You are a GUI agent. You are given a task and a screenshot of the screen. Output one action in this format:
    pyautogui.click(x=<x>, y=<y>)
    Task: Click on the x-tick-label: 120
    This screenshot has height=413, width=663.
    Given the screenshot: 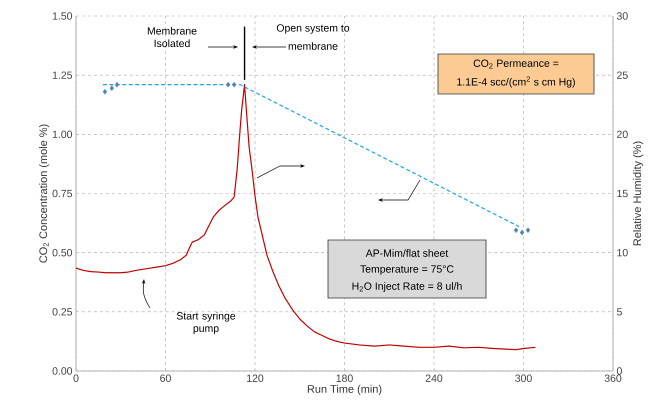 What is the action you would take?
    pyautogui.click(x=255, y=378)
    